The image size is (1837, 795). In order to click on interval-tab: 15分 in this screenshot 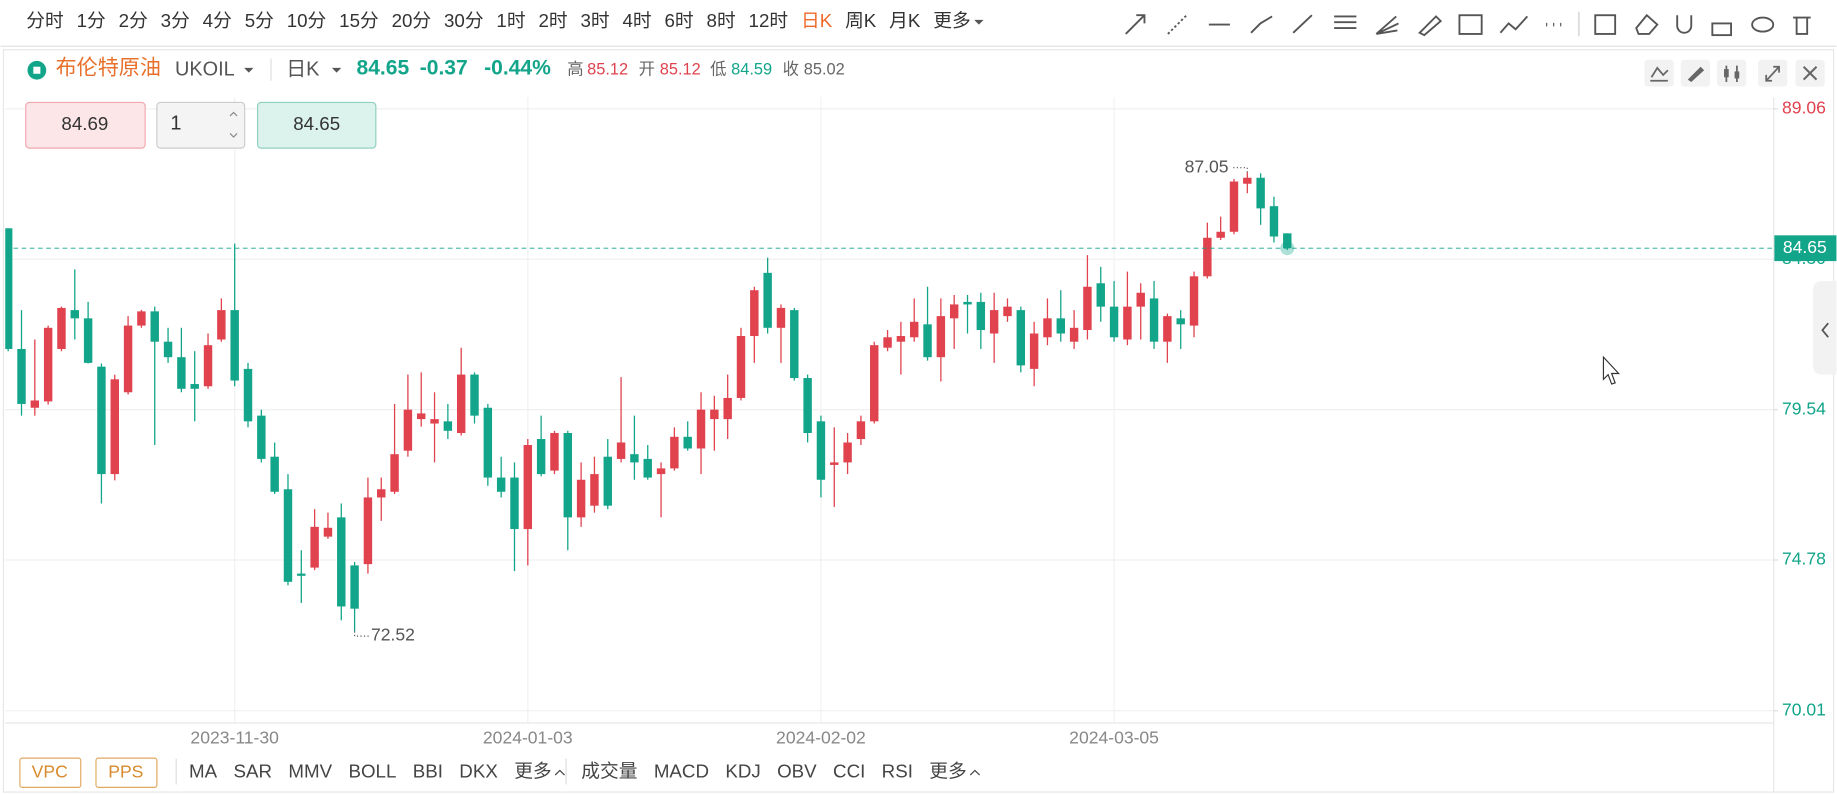, I will do `click(359, 20)`.